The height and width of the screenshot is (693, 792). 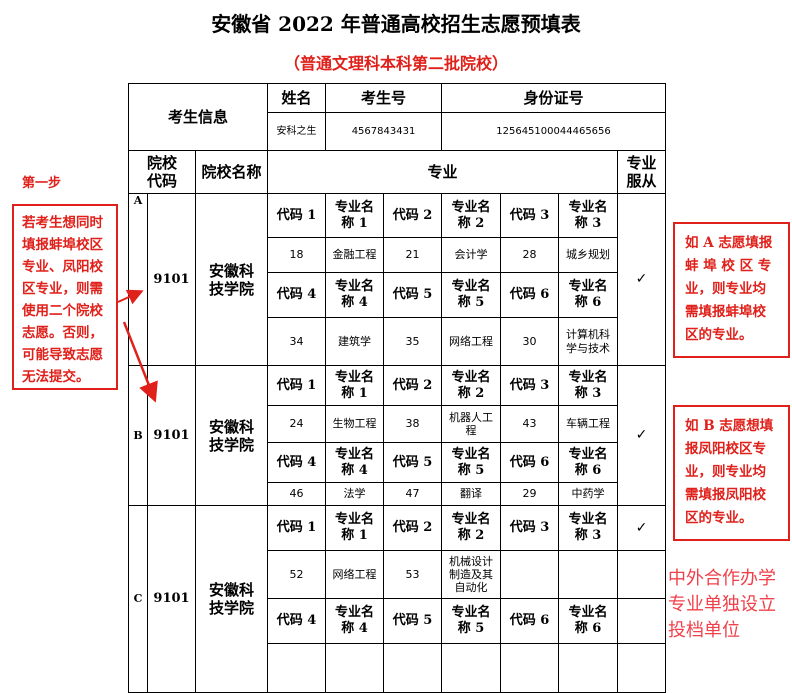 What do you see at coordinates (588, 255) in the screenshot?
I see `major-name-field: 城乡规划` at bounding box center [588, 255].